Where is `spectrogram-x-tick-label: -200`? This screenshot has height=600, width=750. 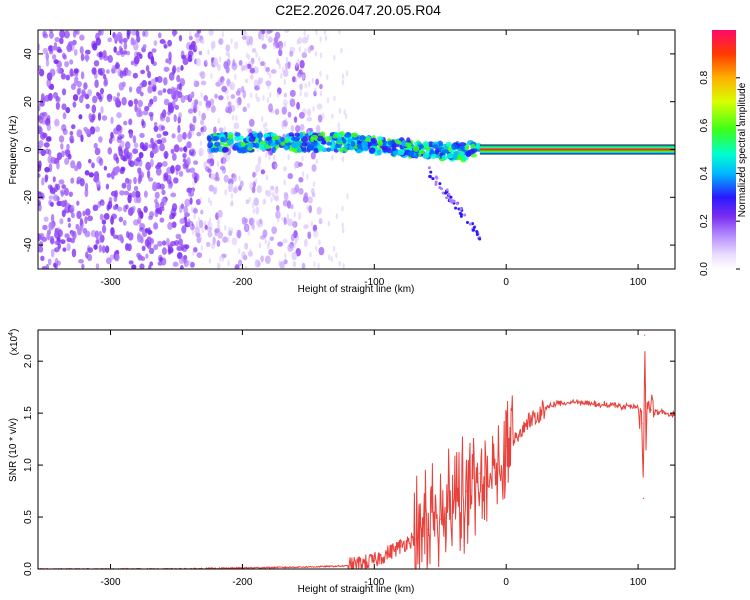
spectrogram-x-tick-label: -200 is located at coordinates (242, 282).